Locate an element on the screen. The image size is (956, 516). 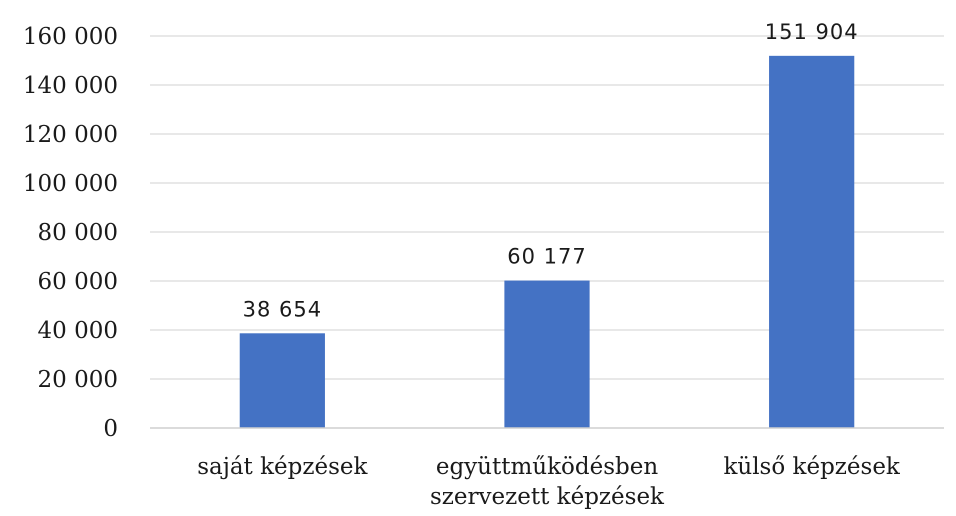
data-label: 151 904 is located at coordinates (812, 32).